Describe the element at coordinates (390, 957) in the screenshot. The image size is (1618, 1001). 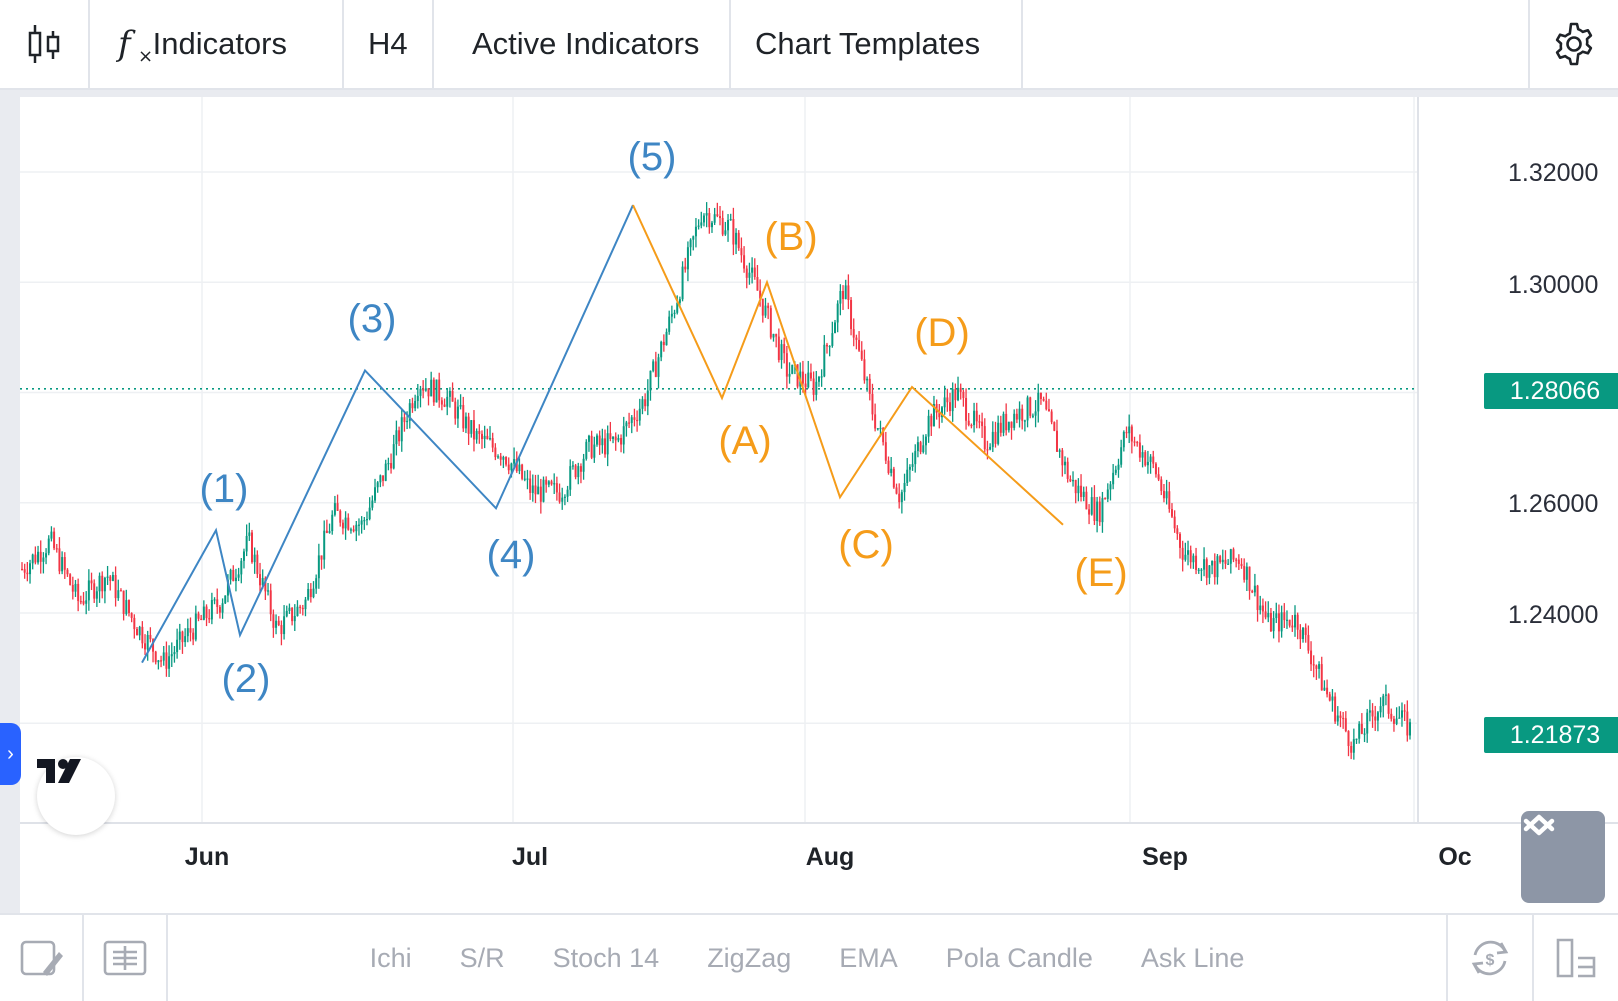
I see `tab-ichi: Ichi` at that location.